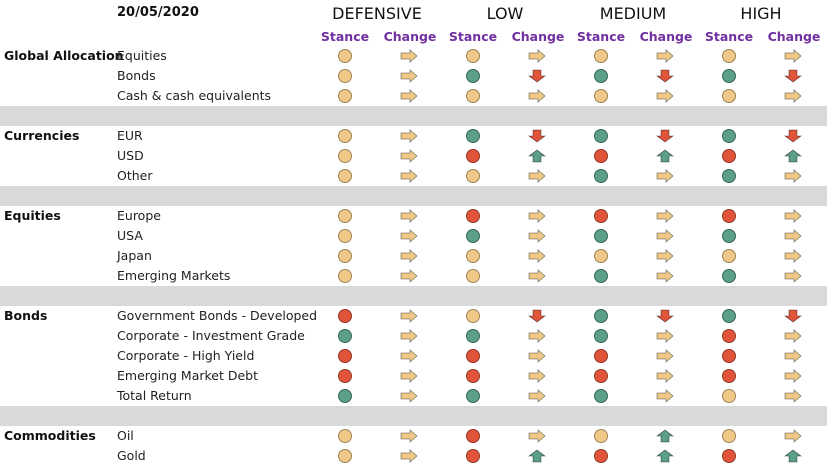 Image resolution: width=827 pixels, height=467 pixels. I want to click on table-row: Emerging Market Debt, so click(413, 376).